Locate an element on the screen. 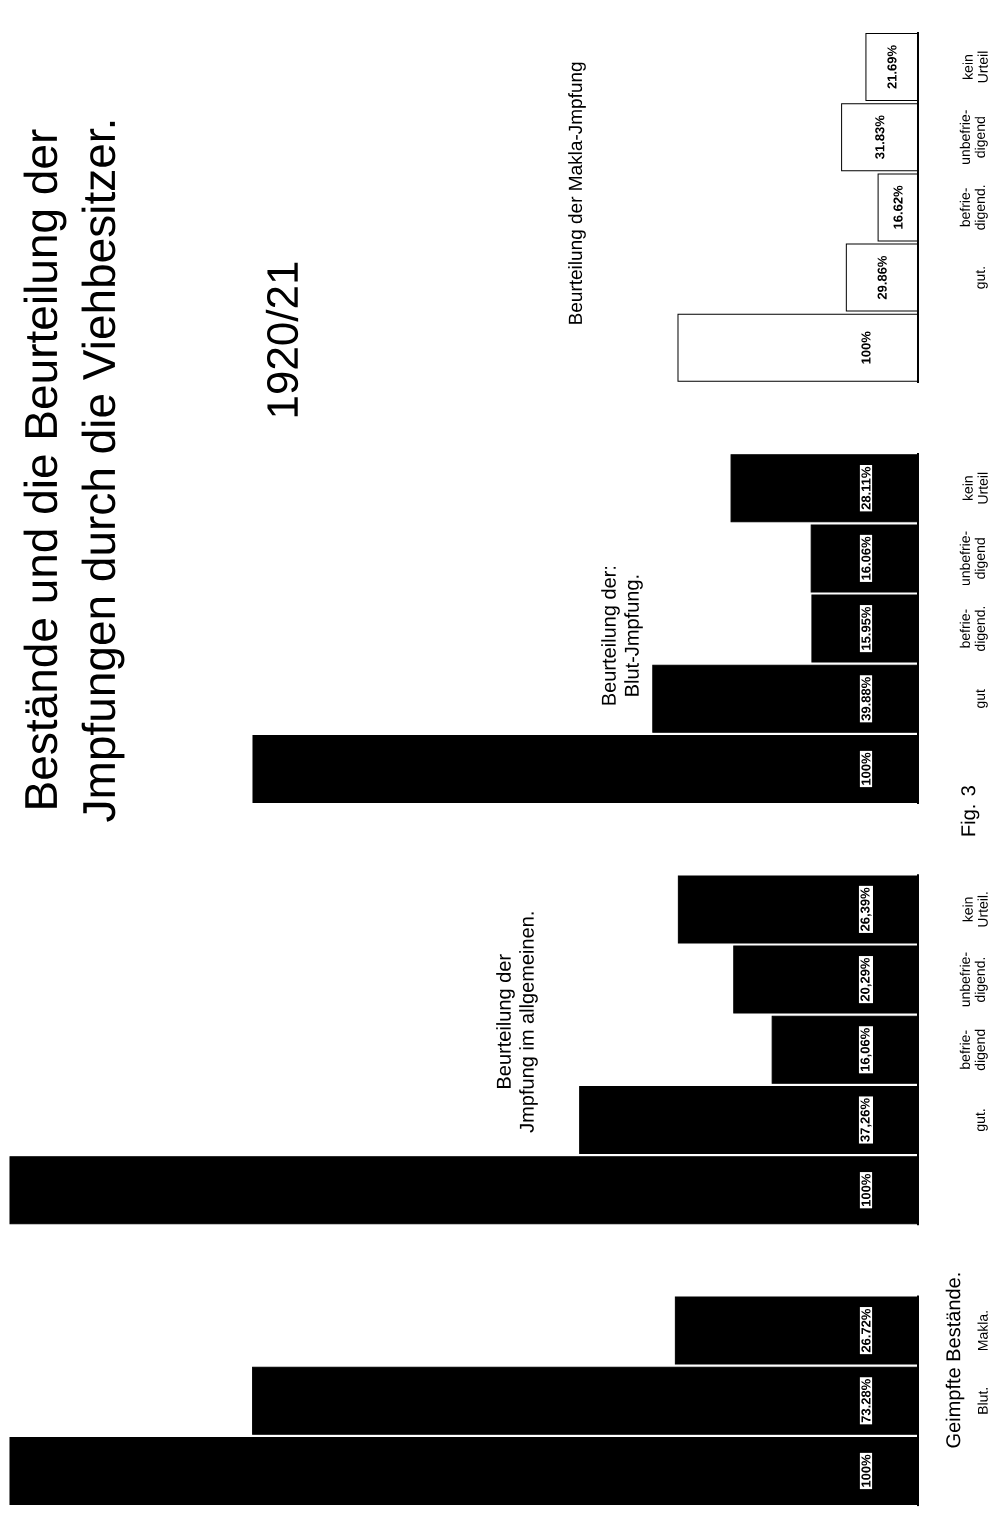  data-label: 21.69% is located at coordinates (892, 67).